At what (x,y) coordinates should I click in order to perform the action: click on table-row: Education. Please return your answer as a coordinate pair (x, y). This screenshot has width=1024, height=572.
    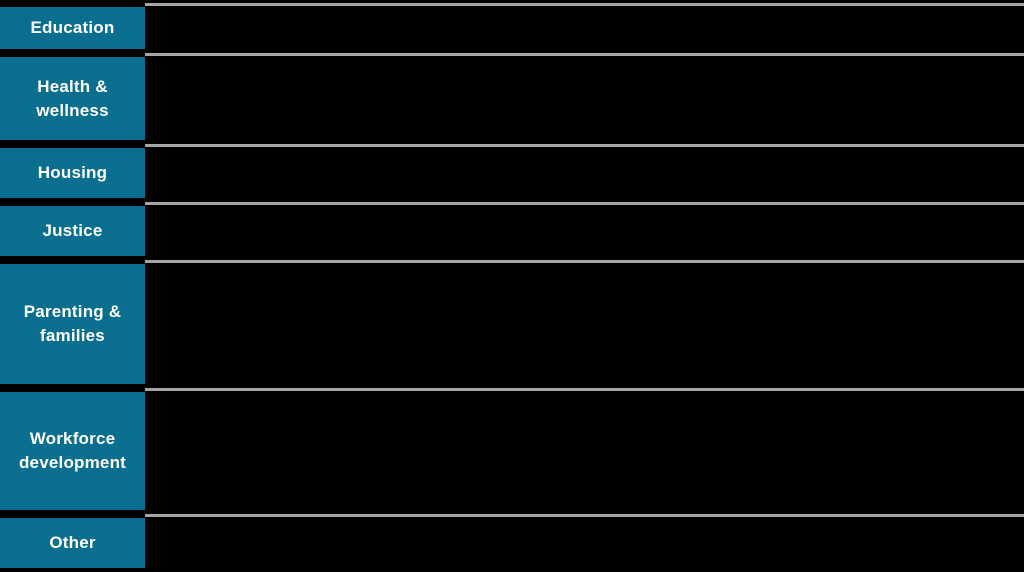
    Looking at the image, I should click on (512, 28).